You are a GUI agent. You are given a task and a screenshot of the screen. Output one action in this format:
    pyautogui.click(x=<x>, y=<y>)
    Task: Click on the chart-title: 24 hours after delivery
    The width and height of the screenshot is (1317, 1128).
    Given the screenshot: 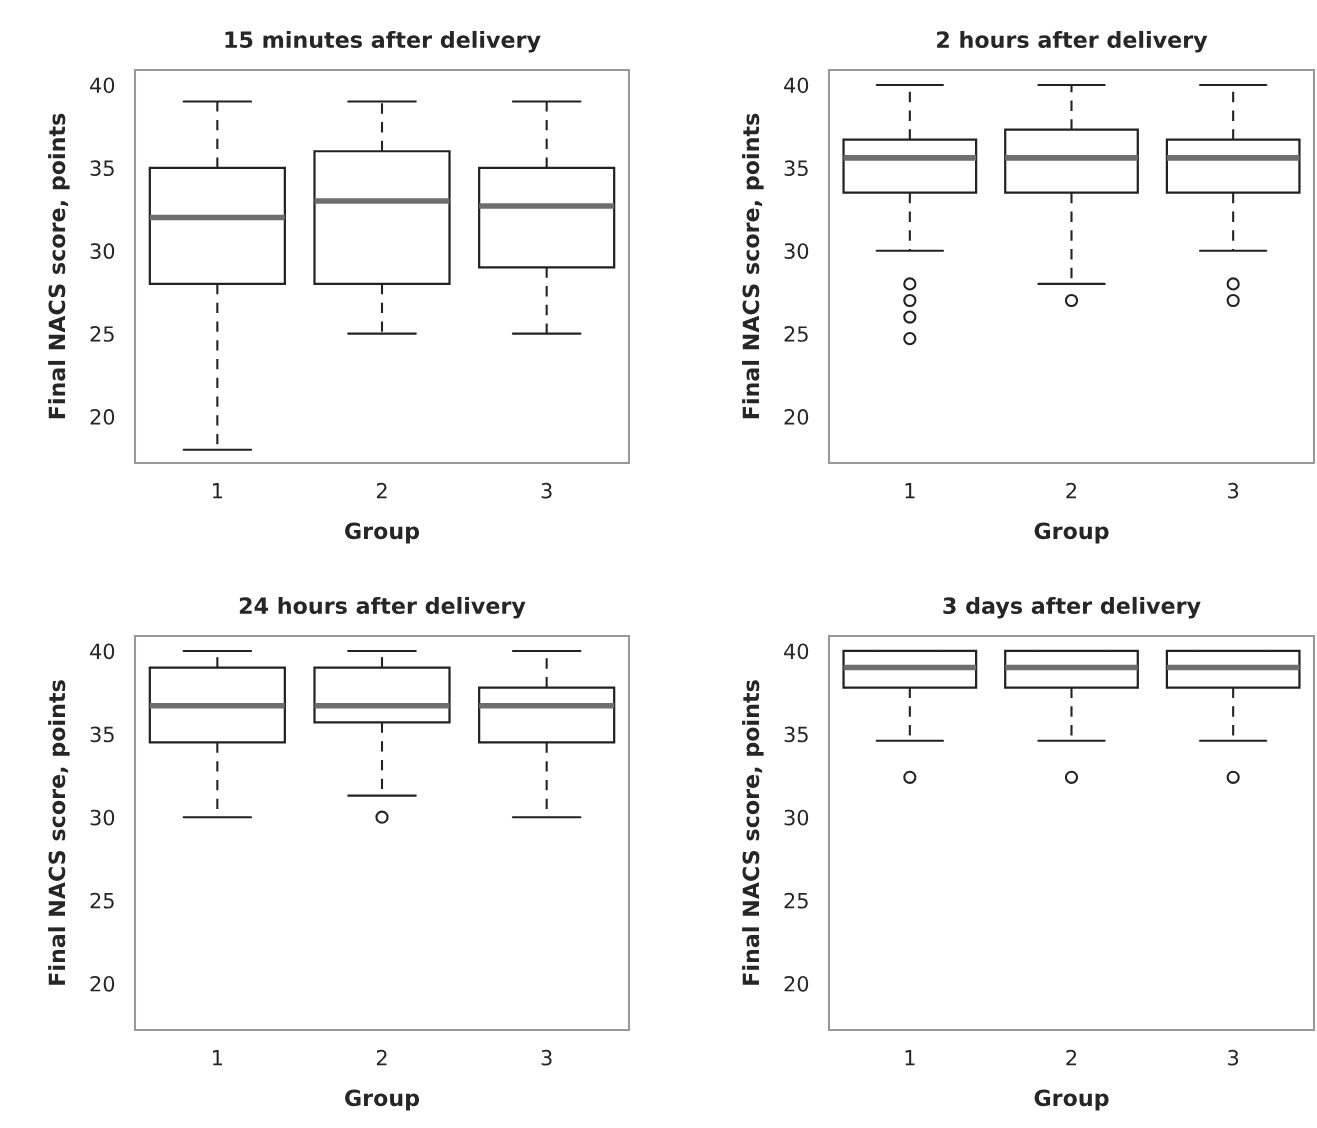 What is the action you would take?
    pyautogui.click(x=382, y=607)
    